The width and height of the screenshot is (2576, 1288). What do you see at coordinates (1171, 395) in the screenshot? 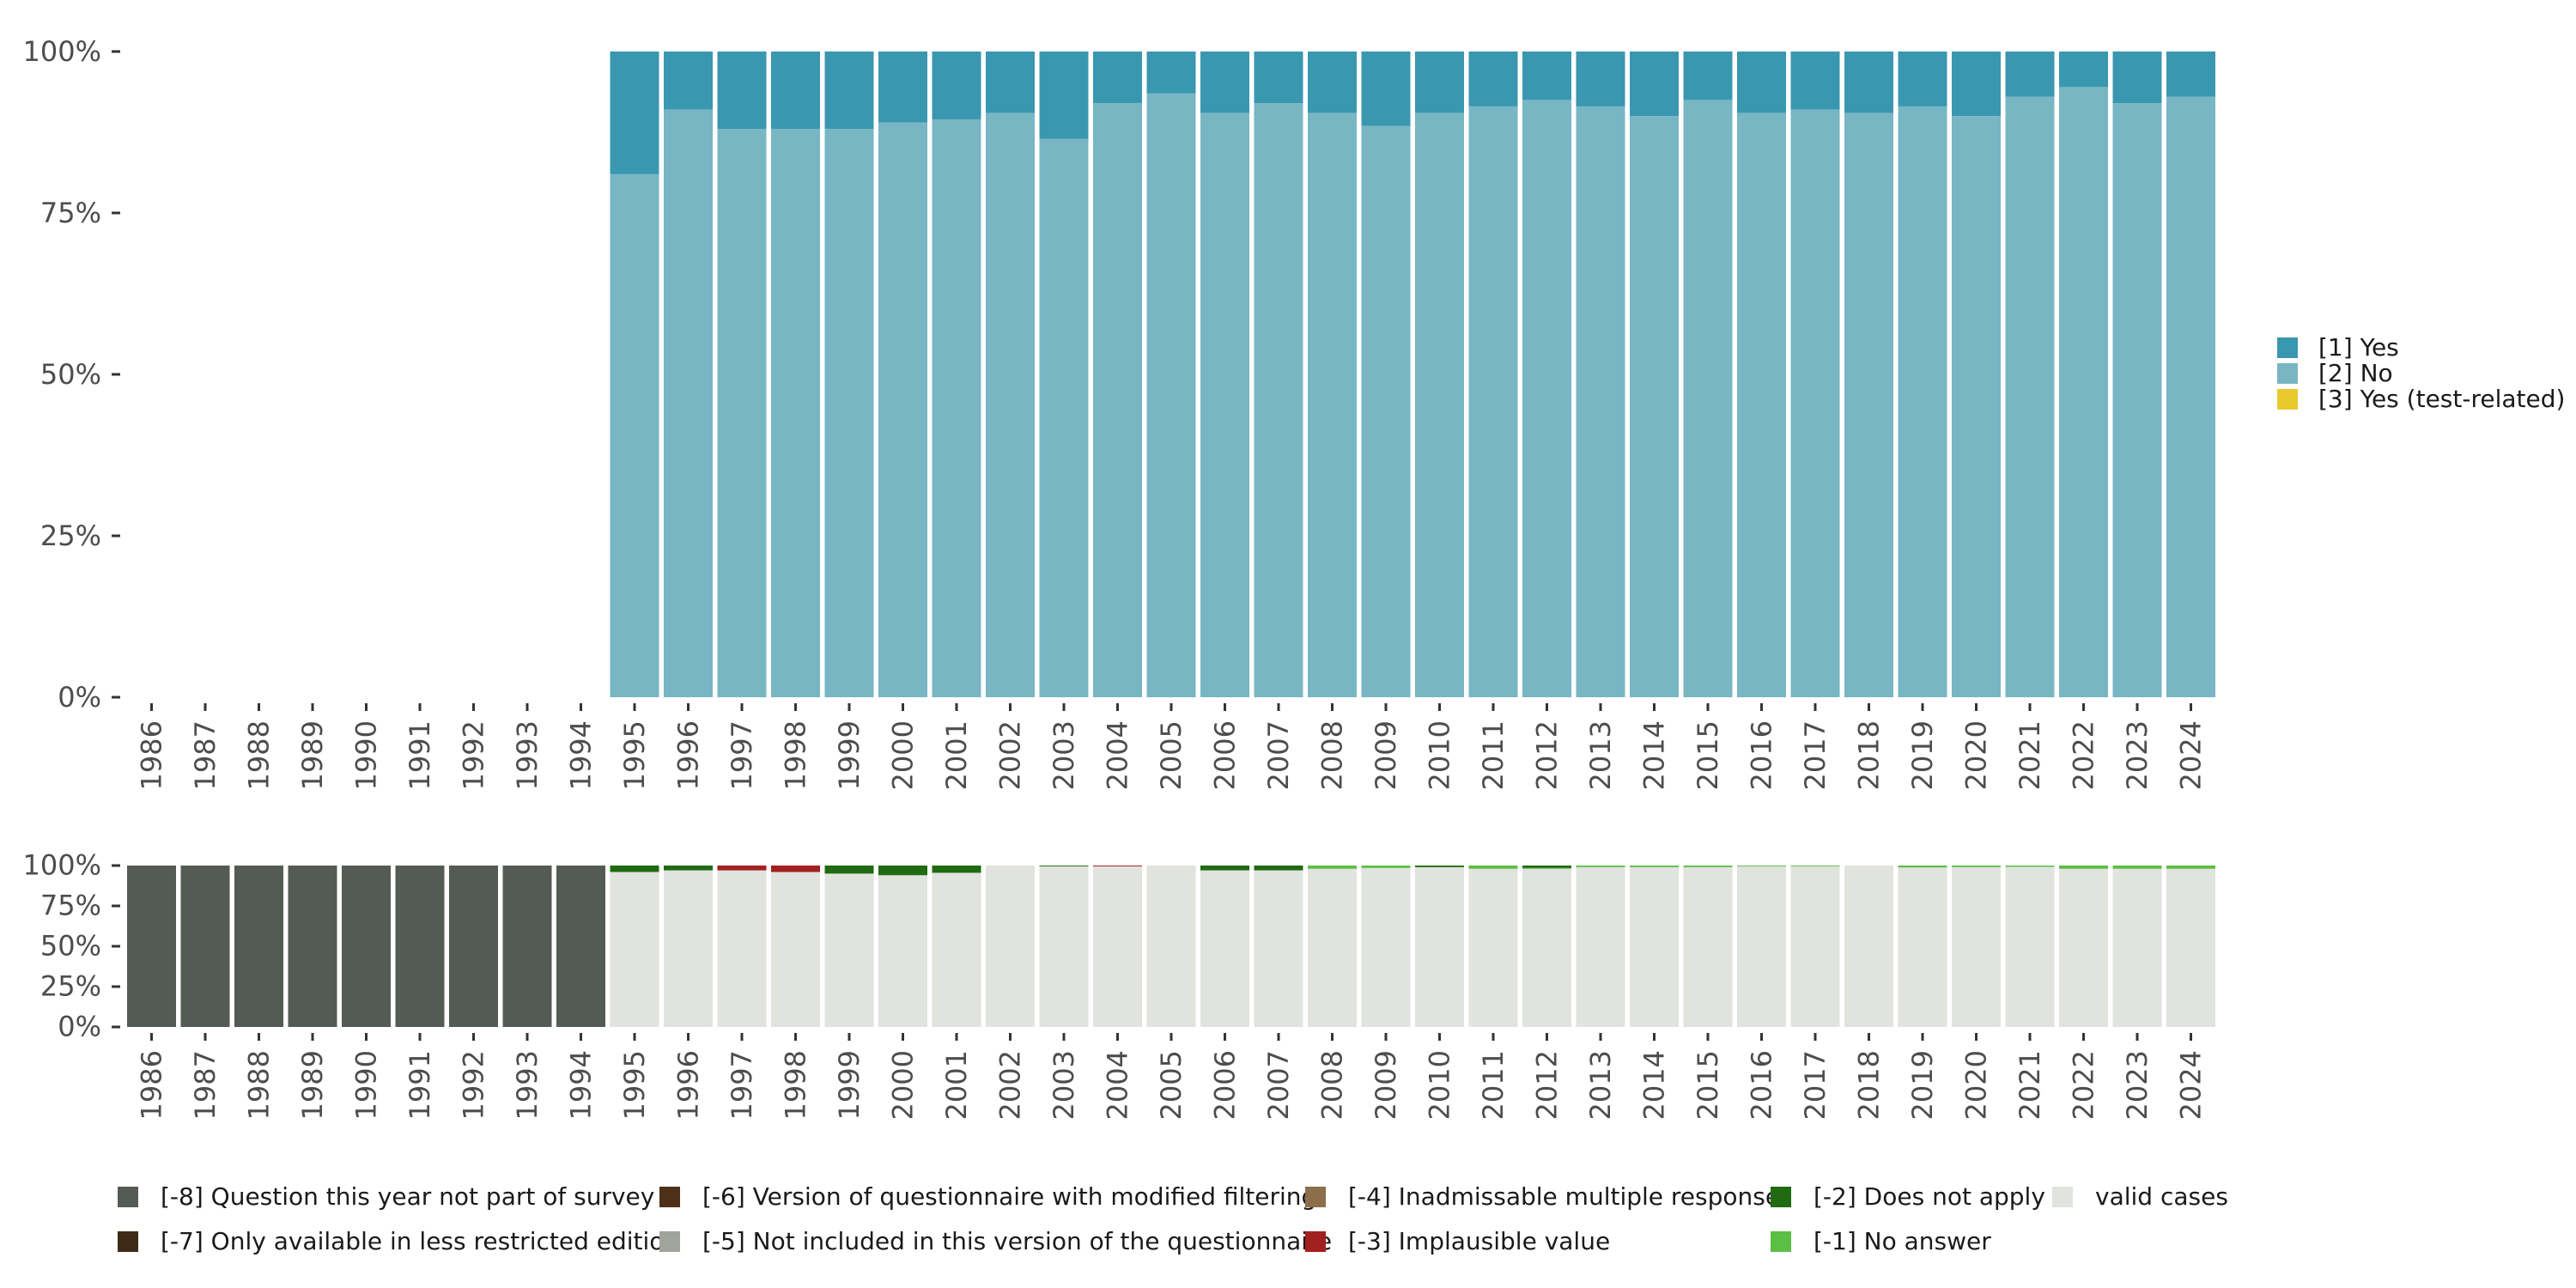
I see `bar-2-no-2005` at bounding box center [1171, 395].